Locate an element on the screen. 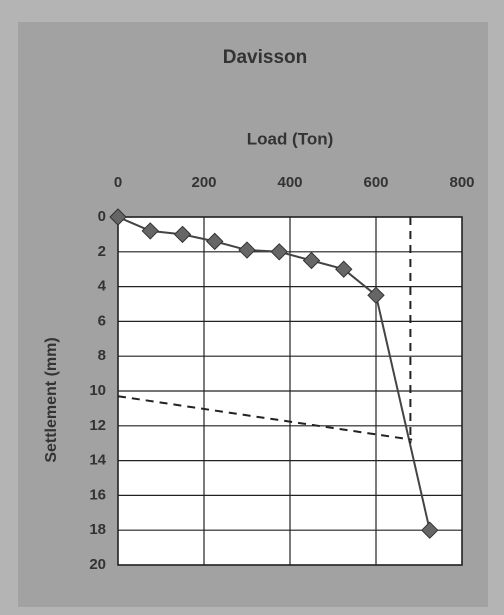 This screenshot has height=615, width=504. y-tick-label: 18 is located at coordinates (97, 529).